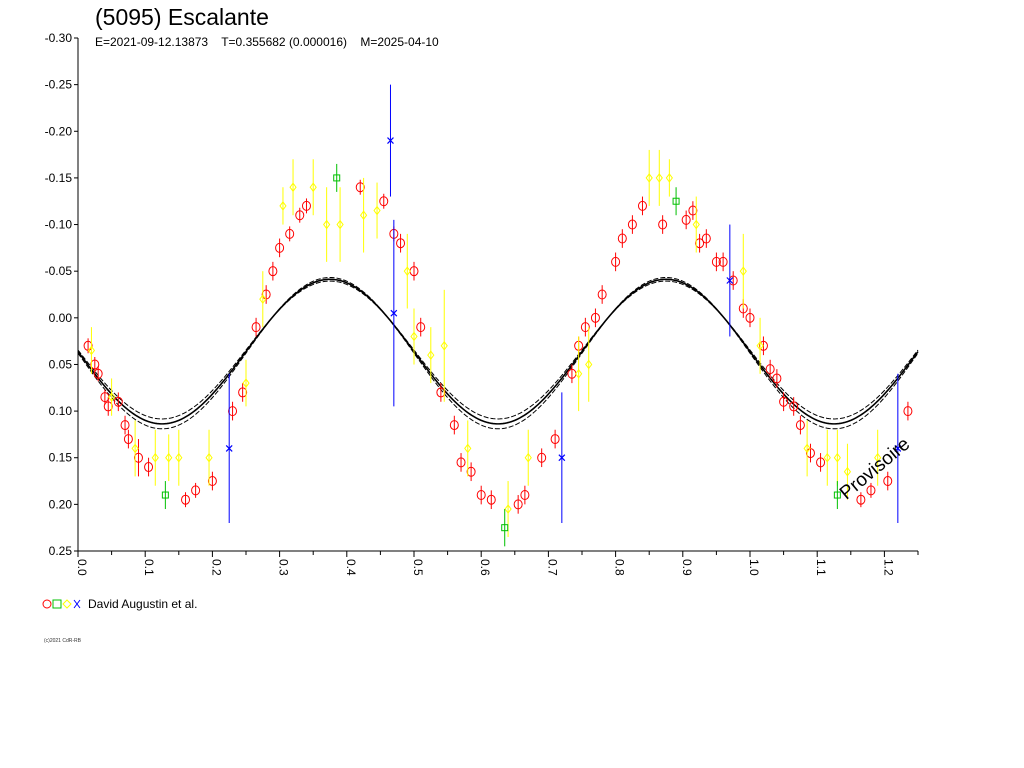  What do you see at coordinates (59, 178) in the screenshot?
I see `y-tick-label: -0.15` at bounding box center [59, 178].